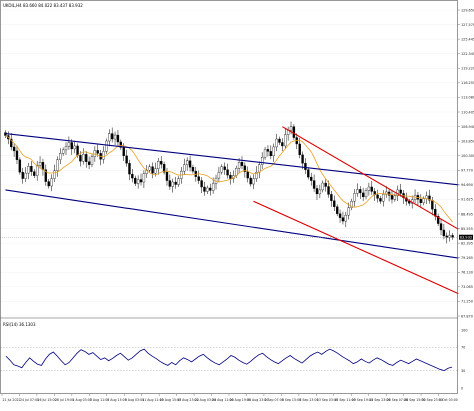 This screenshot has width=474, height=411. Describe the element at coordinates (466, 237) in the screenshot. I see `current-price-box` at that location.